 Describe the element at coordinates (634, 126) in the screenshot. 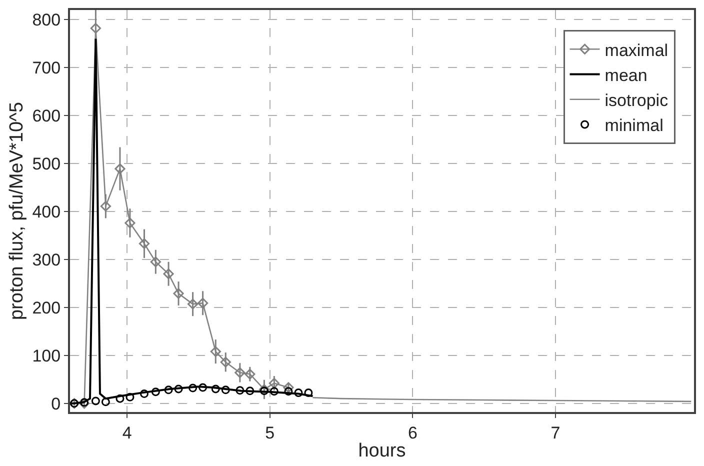

I see `legend-label: minimal` at that location.